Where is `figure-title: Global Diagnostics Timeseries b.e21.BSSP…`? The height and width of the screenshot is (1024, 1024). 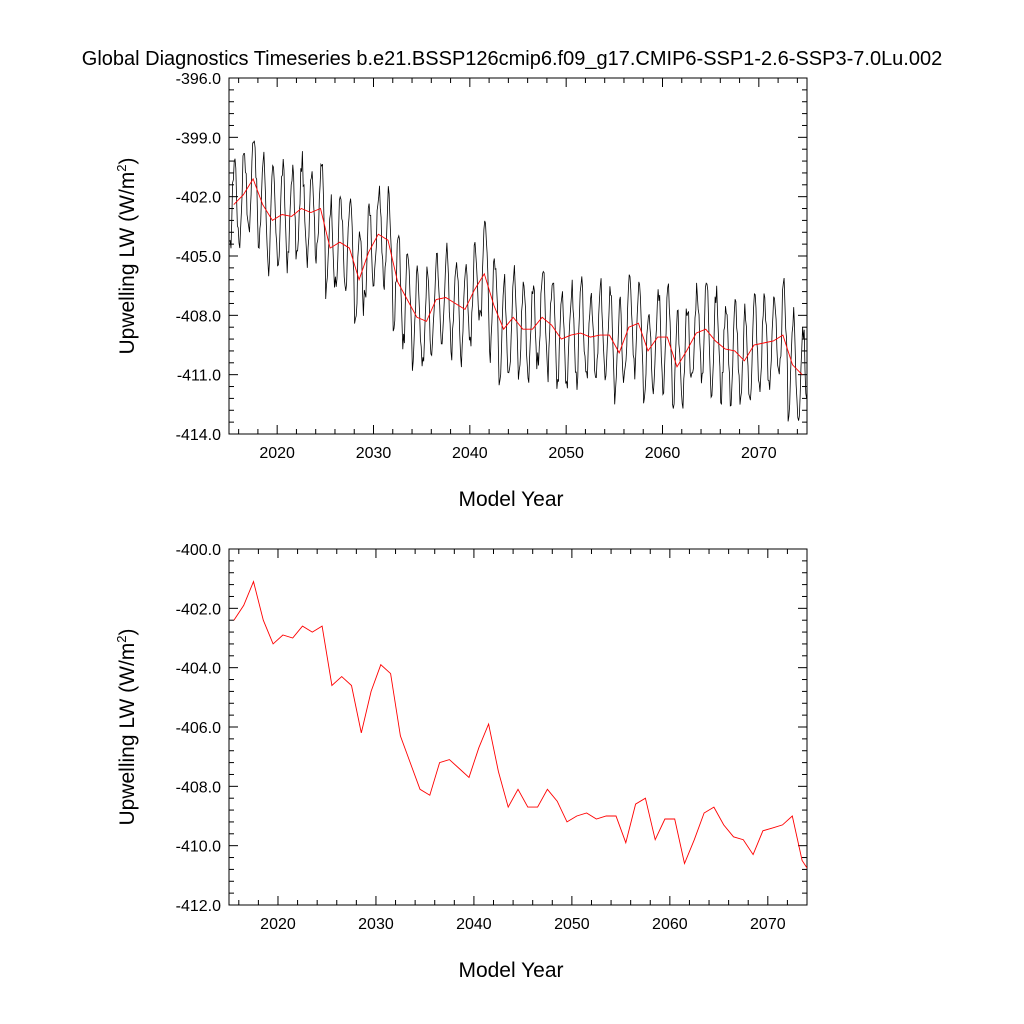
figure-title: Global Diagnostics Timeseries b.e21.BSSP… is located at coordinates (512, 59).